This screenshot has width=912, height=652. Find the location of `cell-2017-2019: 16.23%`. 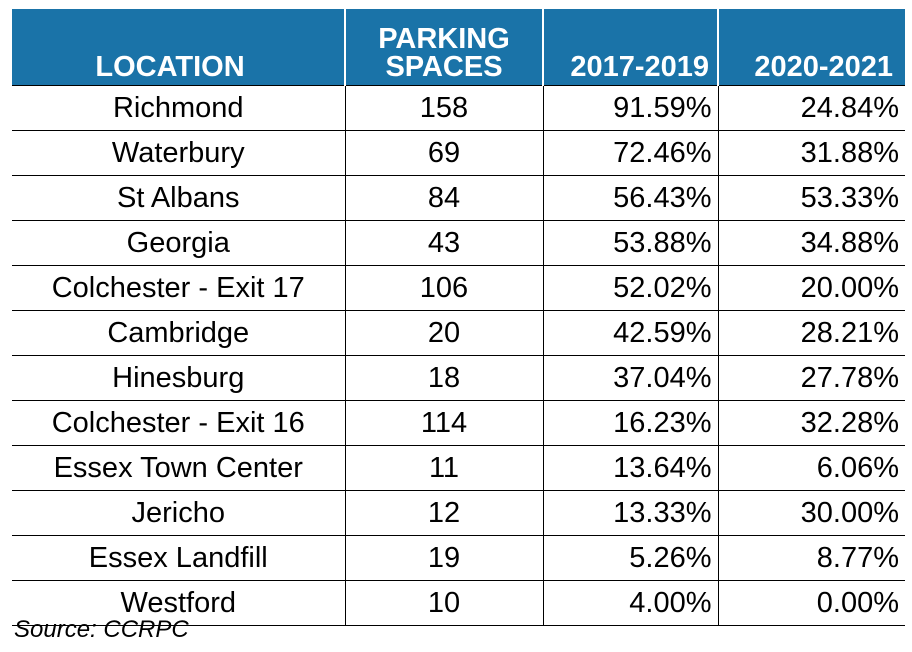

cell-2017-2019: 16.23% is located at coordinates (631, 422).